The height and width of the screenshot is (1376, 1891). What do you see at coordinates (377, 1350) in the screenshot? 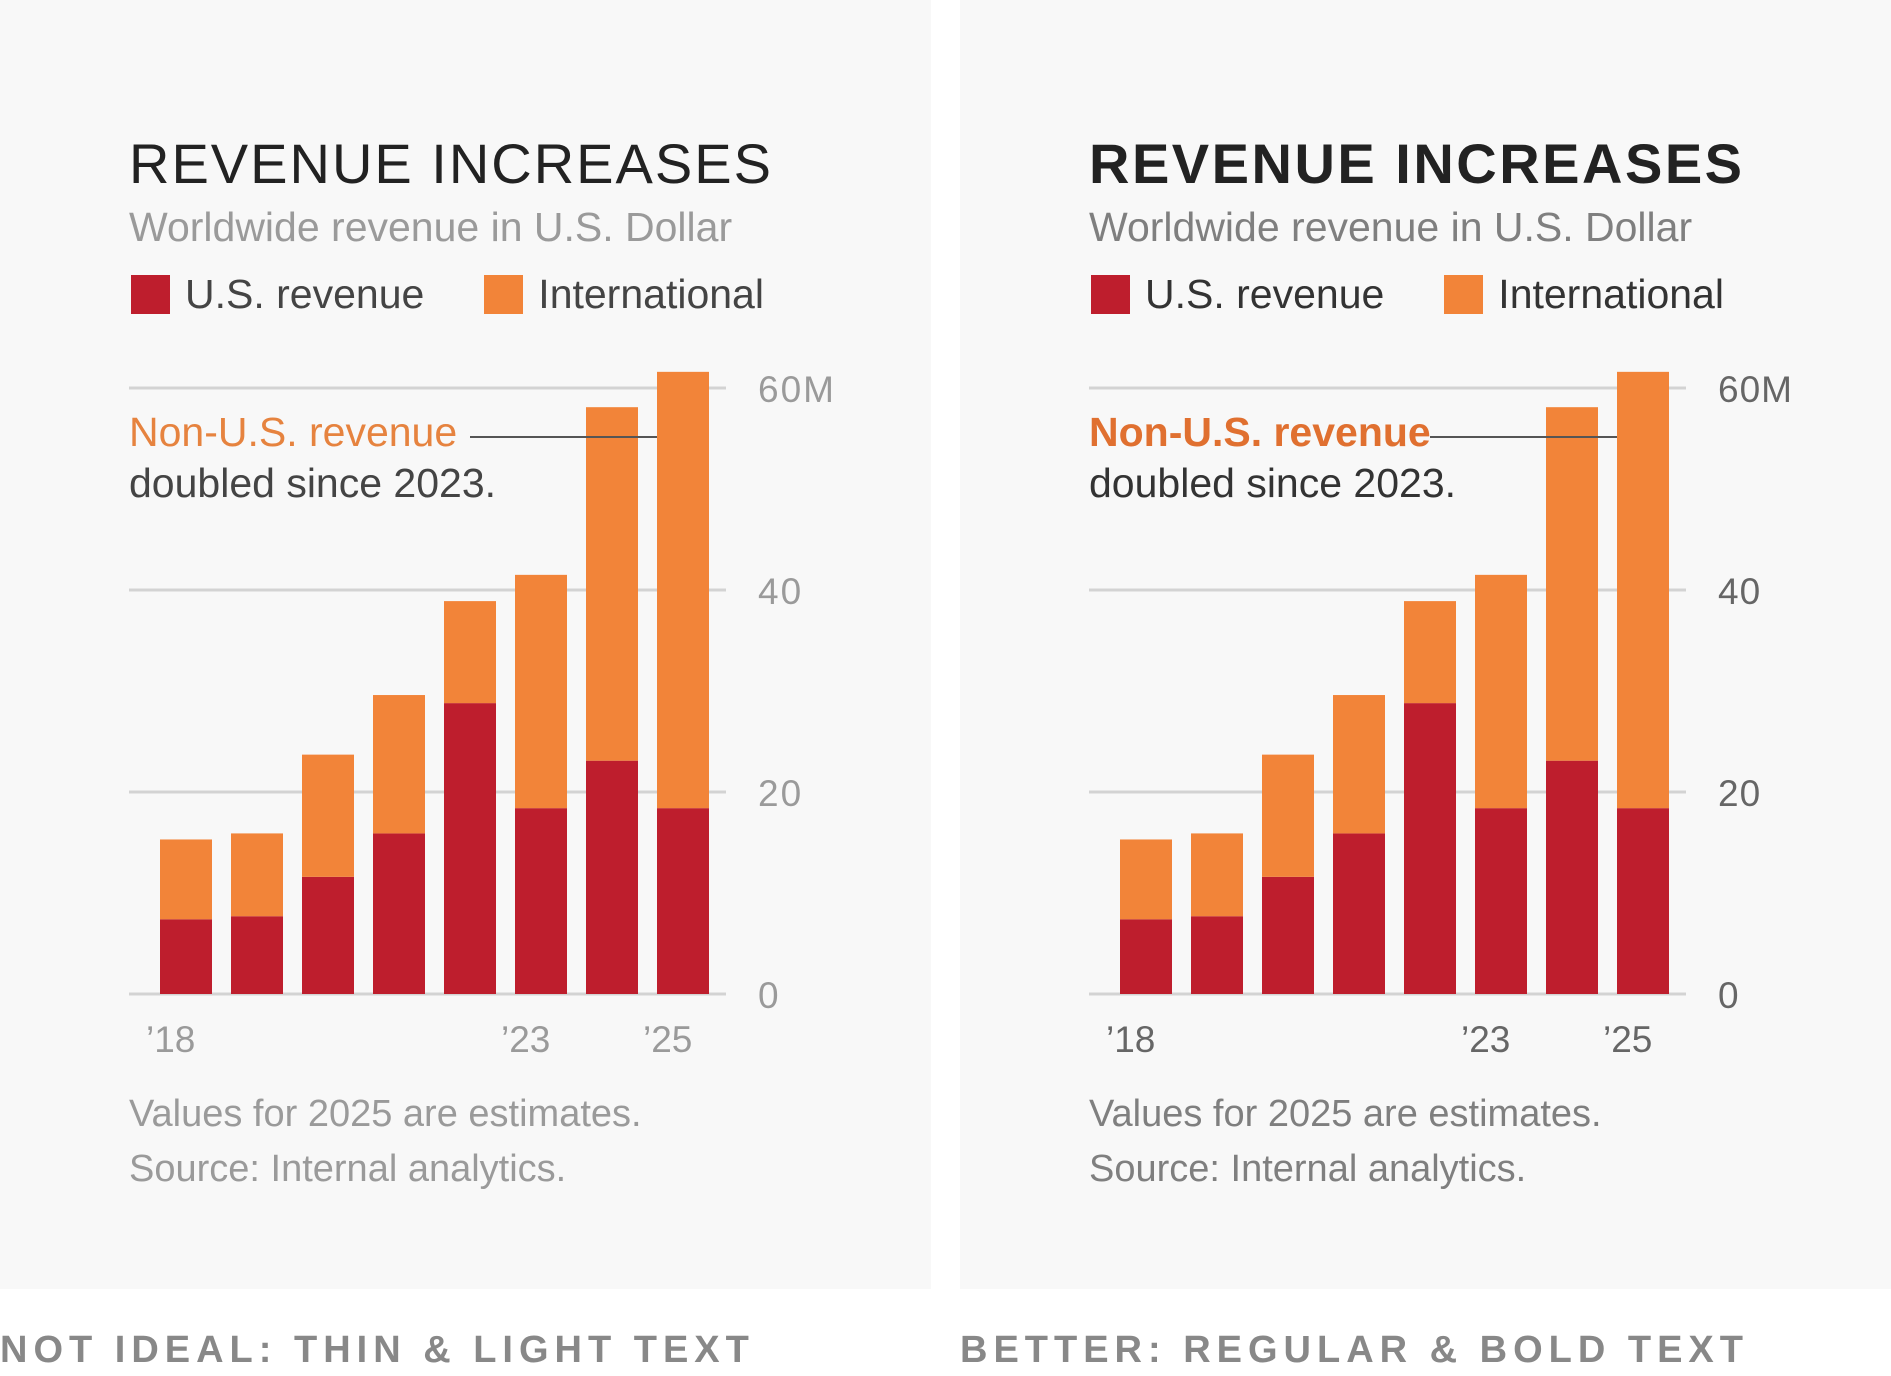
I see `caption-not-ideal: NOT IDEAL: THIN & LIGHT TEXT` at bounding box center [377, 1350].